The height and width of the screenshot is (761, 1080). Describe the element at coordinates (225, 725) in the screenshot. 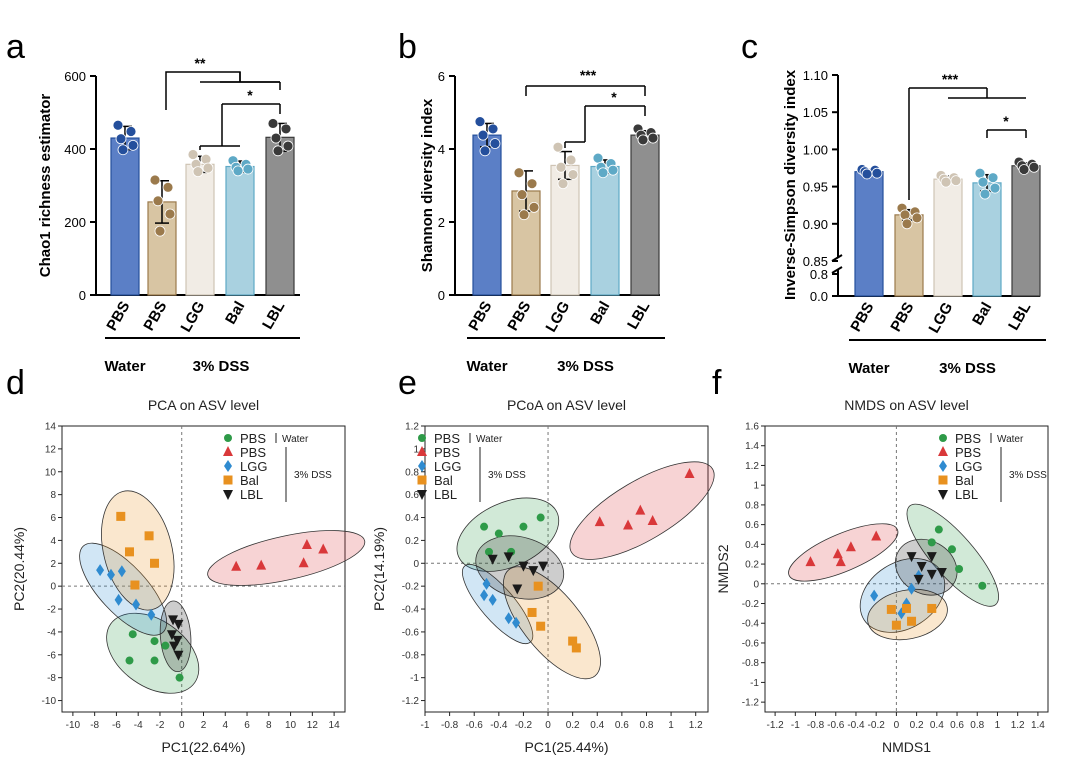

I see `x-tick-label: 4` at that location.